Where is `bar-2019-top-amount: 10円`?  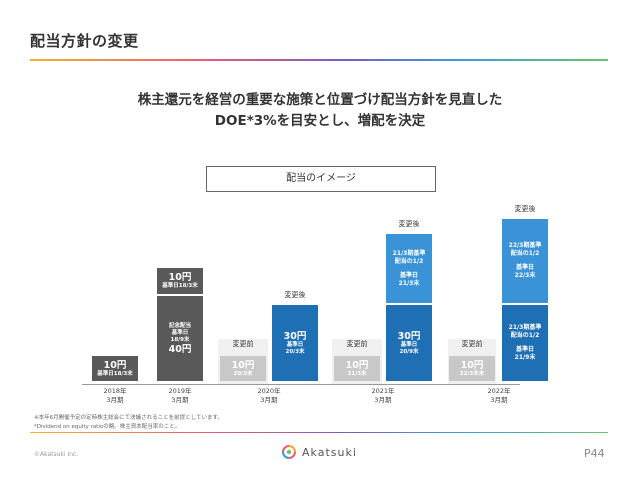
bar-2019-top-amount: 10円 is located at coordinates (180, 277).